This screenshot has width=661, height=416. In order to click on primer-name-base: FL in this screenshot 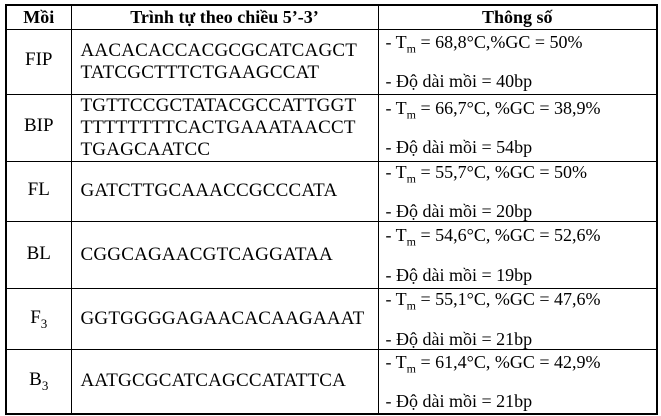, I will do `click(38, 189)`.